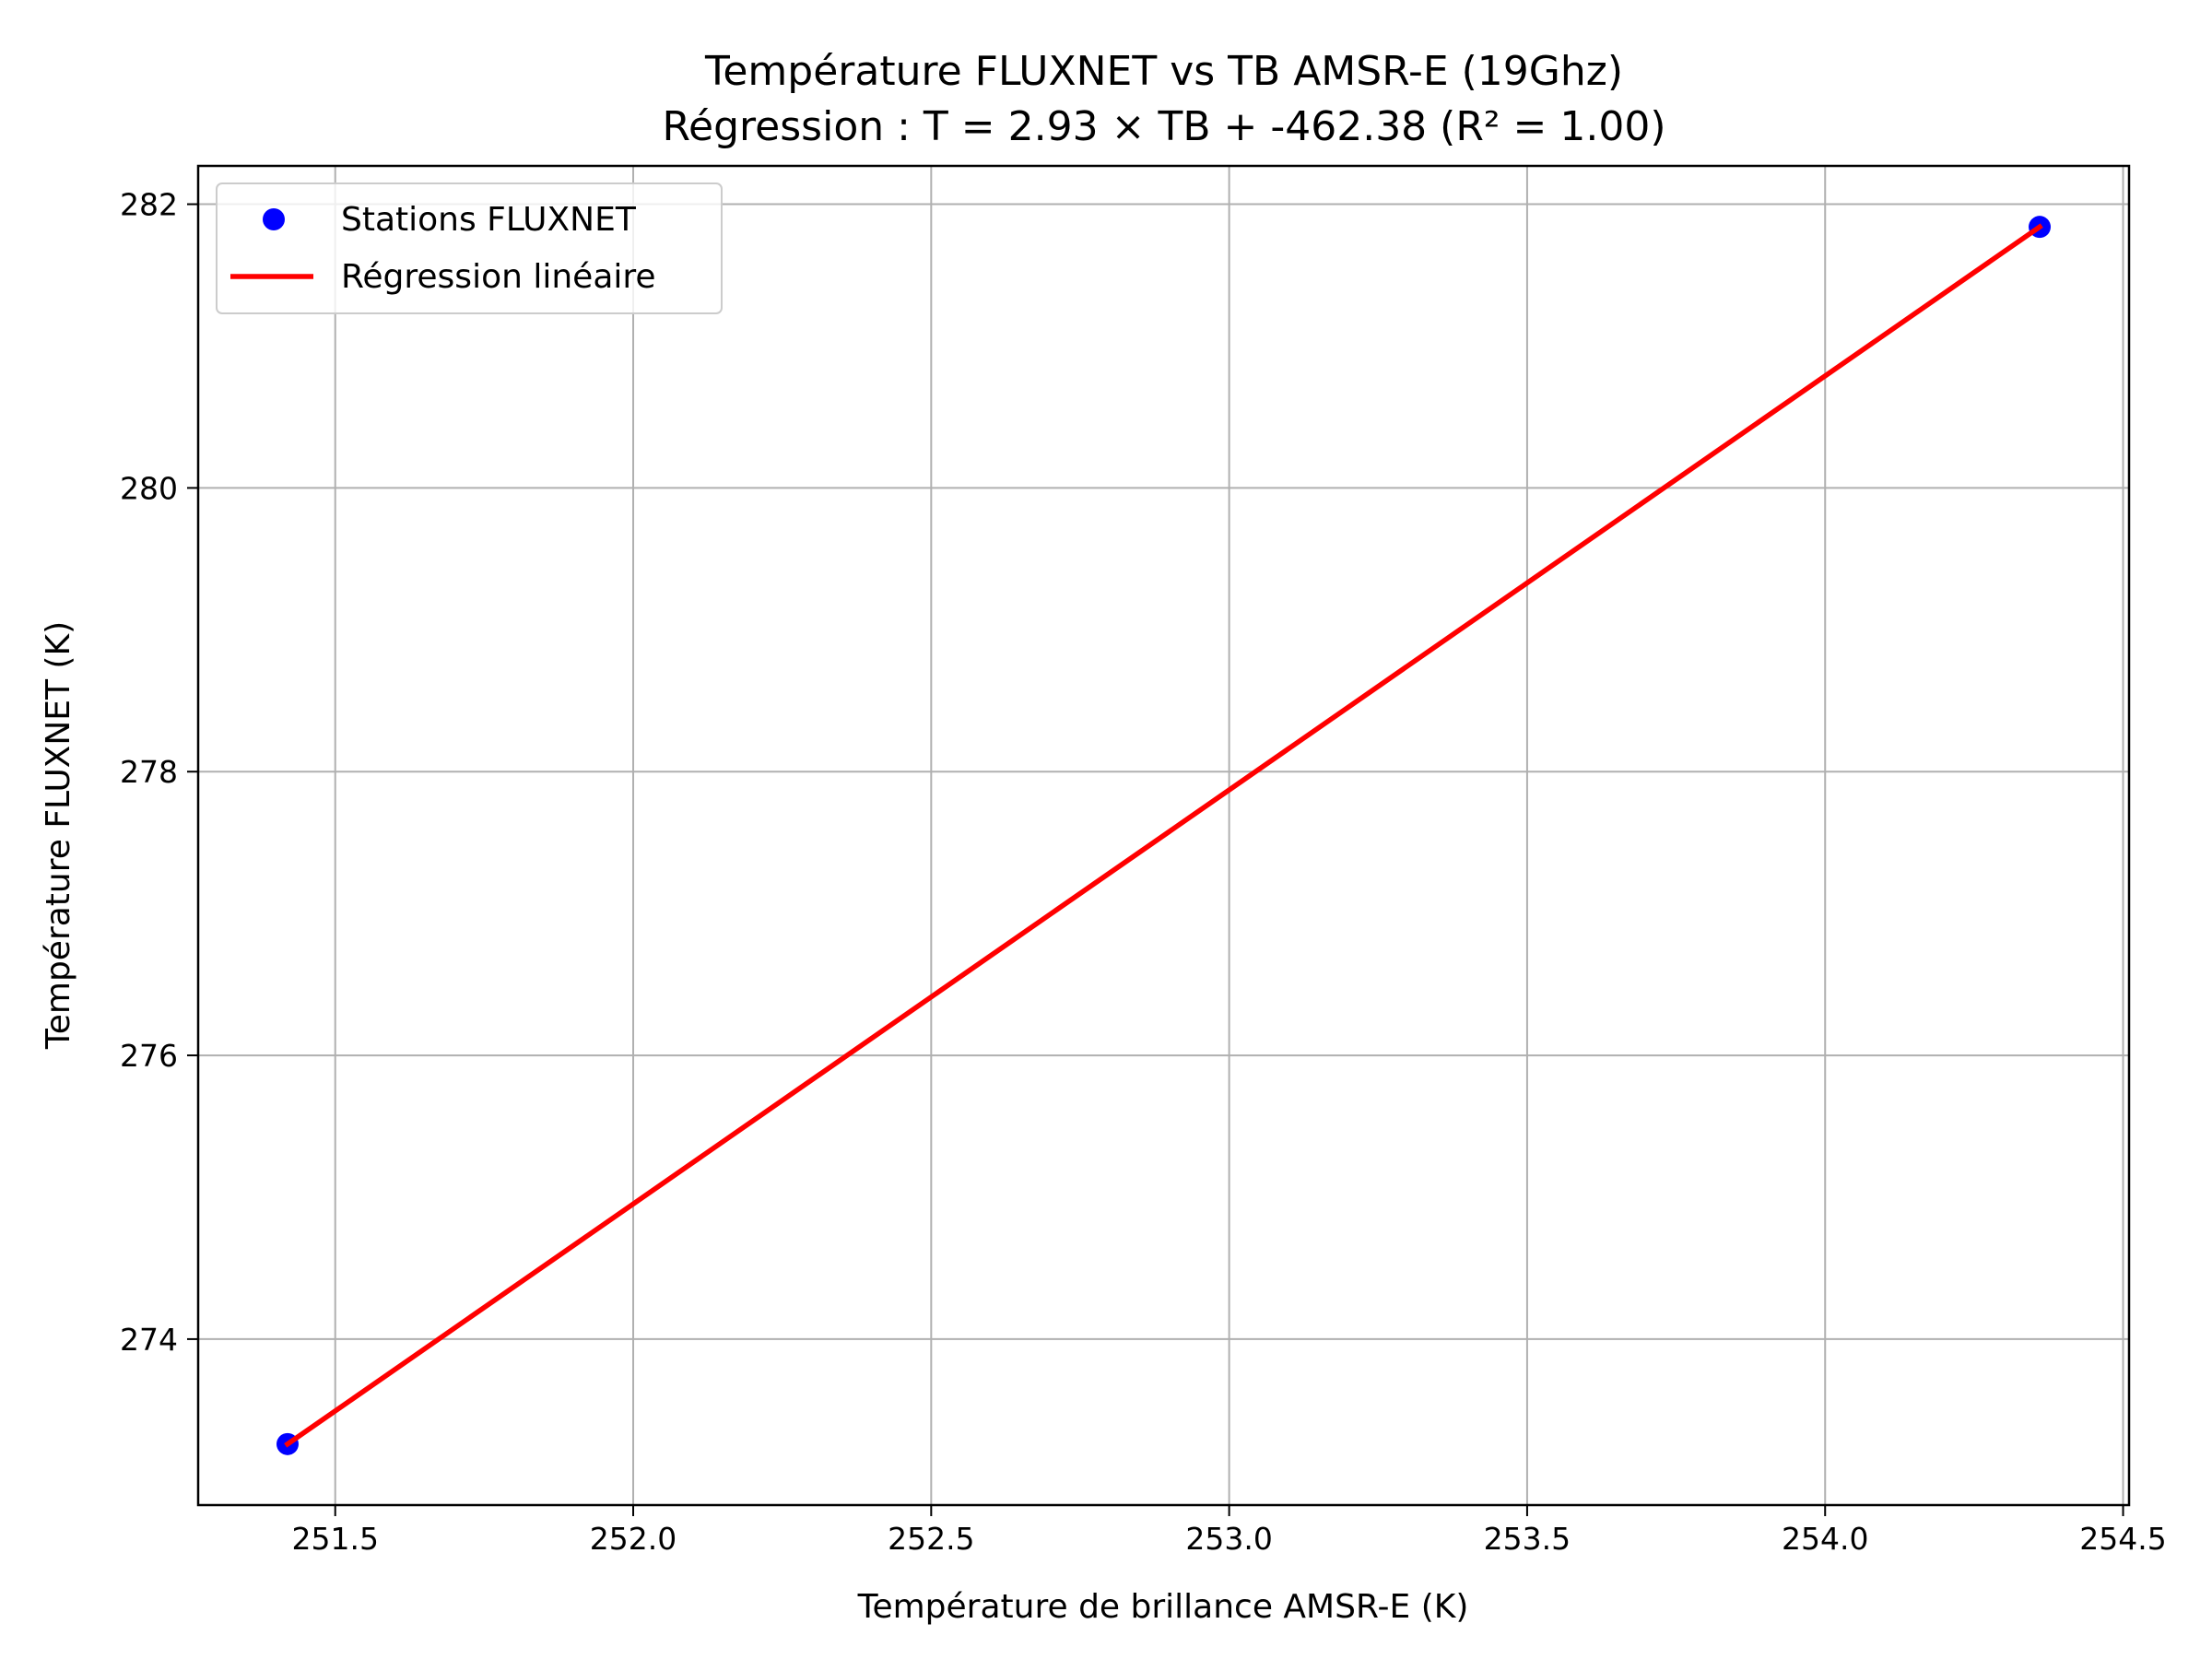 This screenshot has height=1659, width=2212. Describe the element at coordinates (149, 205) in the screenshot. I see `y-tick-label: 282` at that location.